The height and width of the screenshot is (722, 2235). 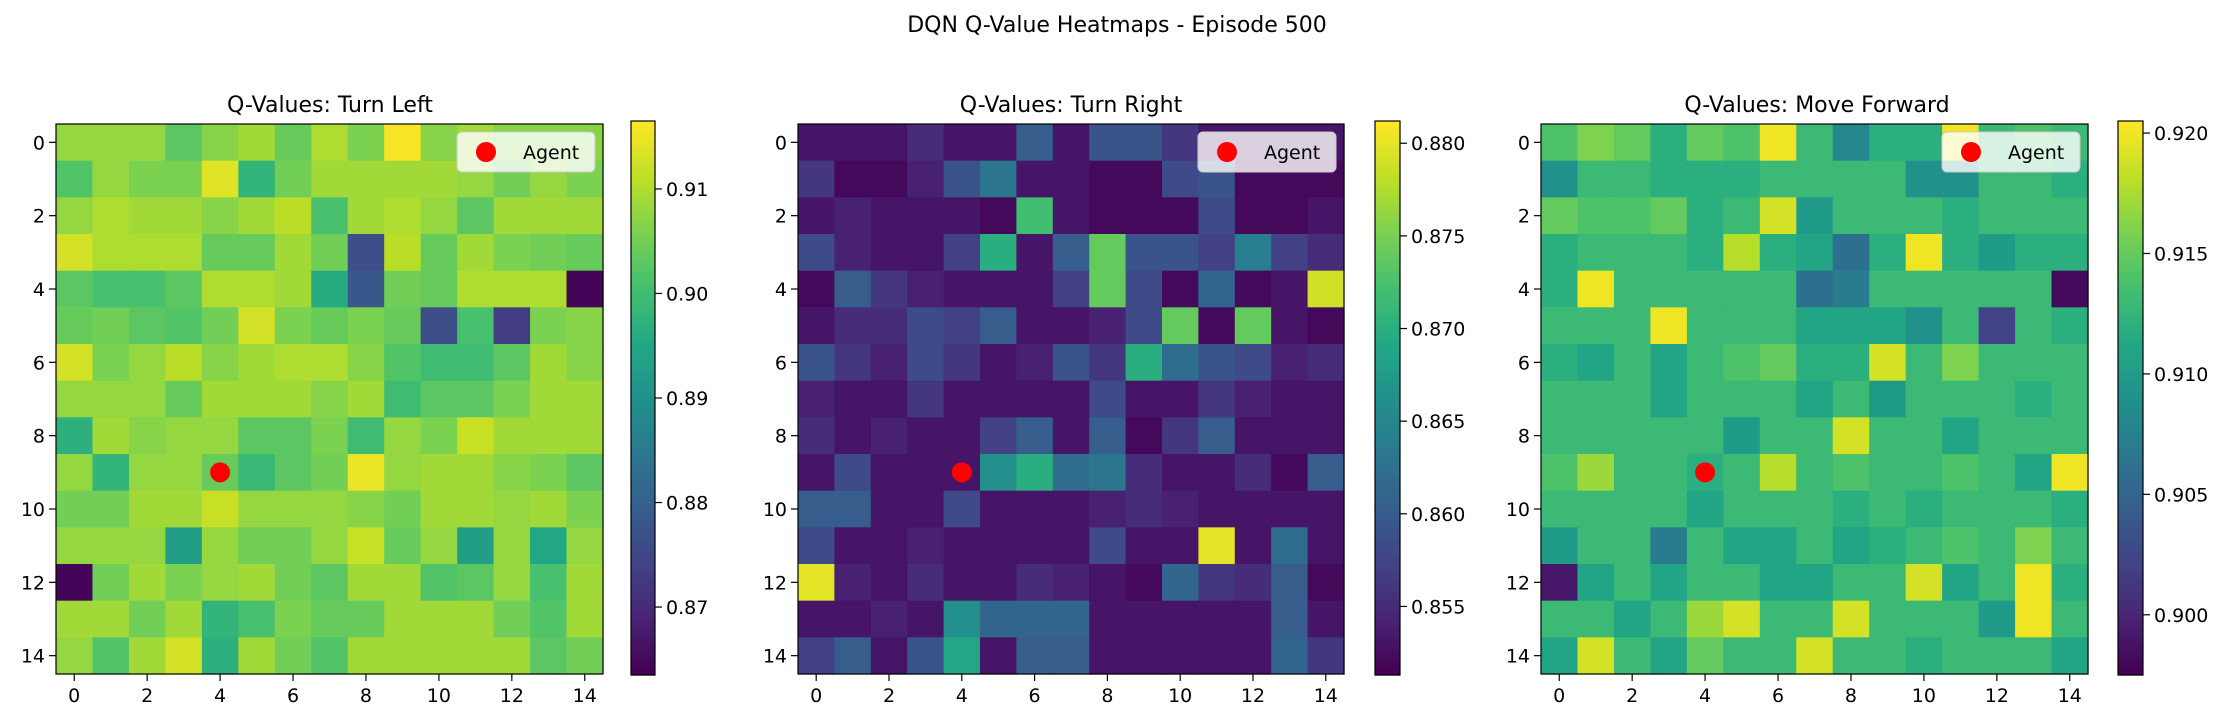 What do you see at coordinates (1632, 696) in the screenshot?
I see `x-tick-label: 2` at bounding box center [1632, 696].